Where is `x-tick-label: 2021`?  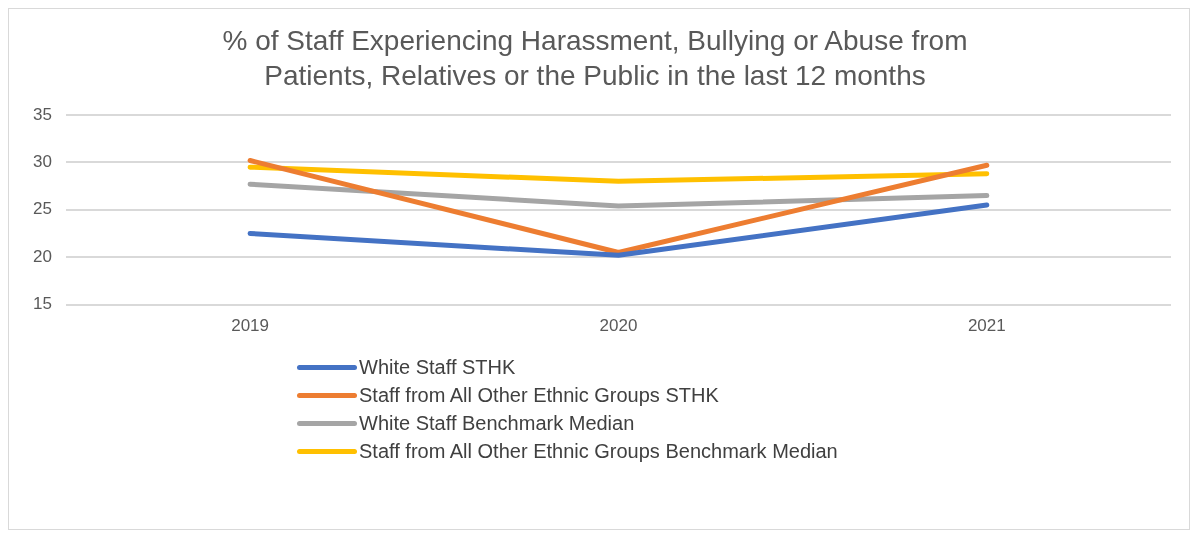 x-tick-label: 2021 is located at coordinates (986, 326).